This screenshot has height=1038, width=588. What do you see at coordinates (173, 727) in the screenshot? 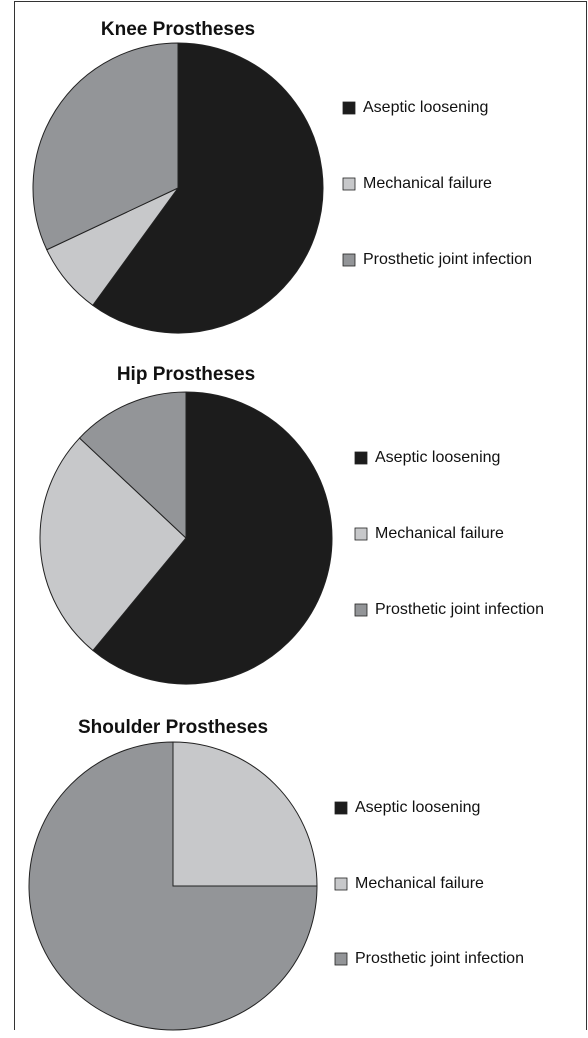
I see `chart-title: Shoulder Prostheses` at bounding box center [173, 727].